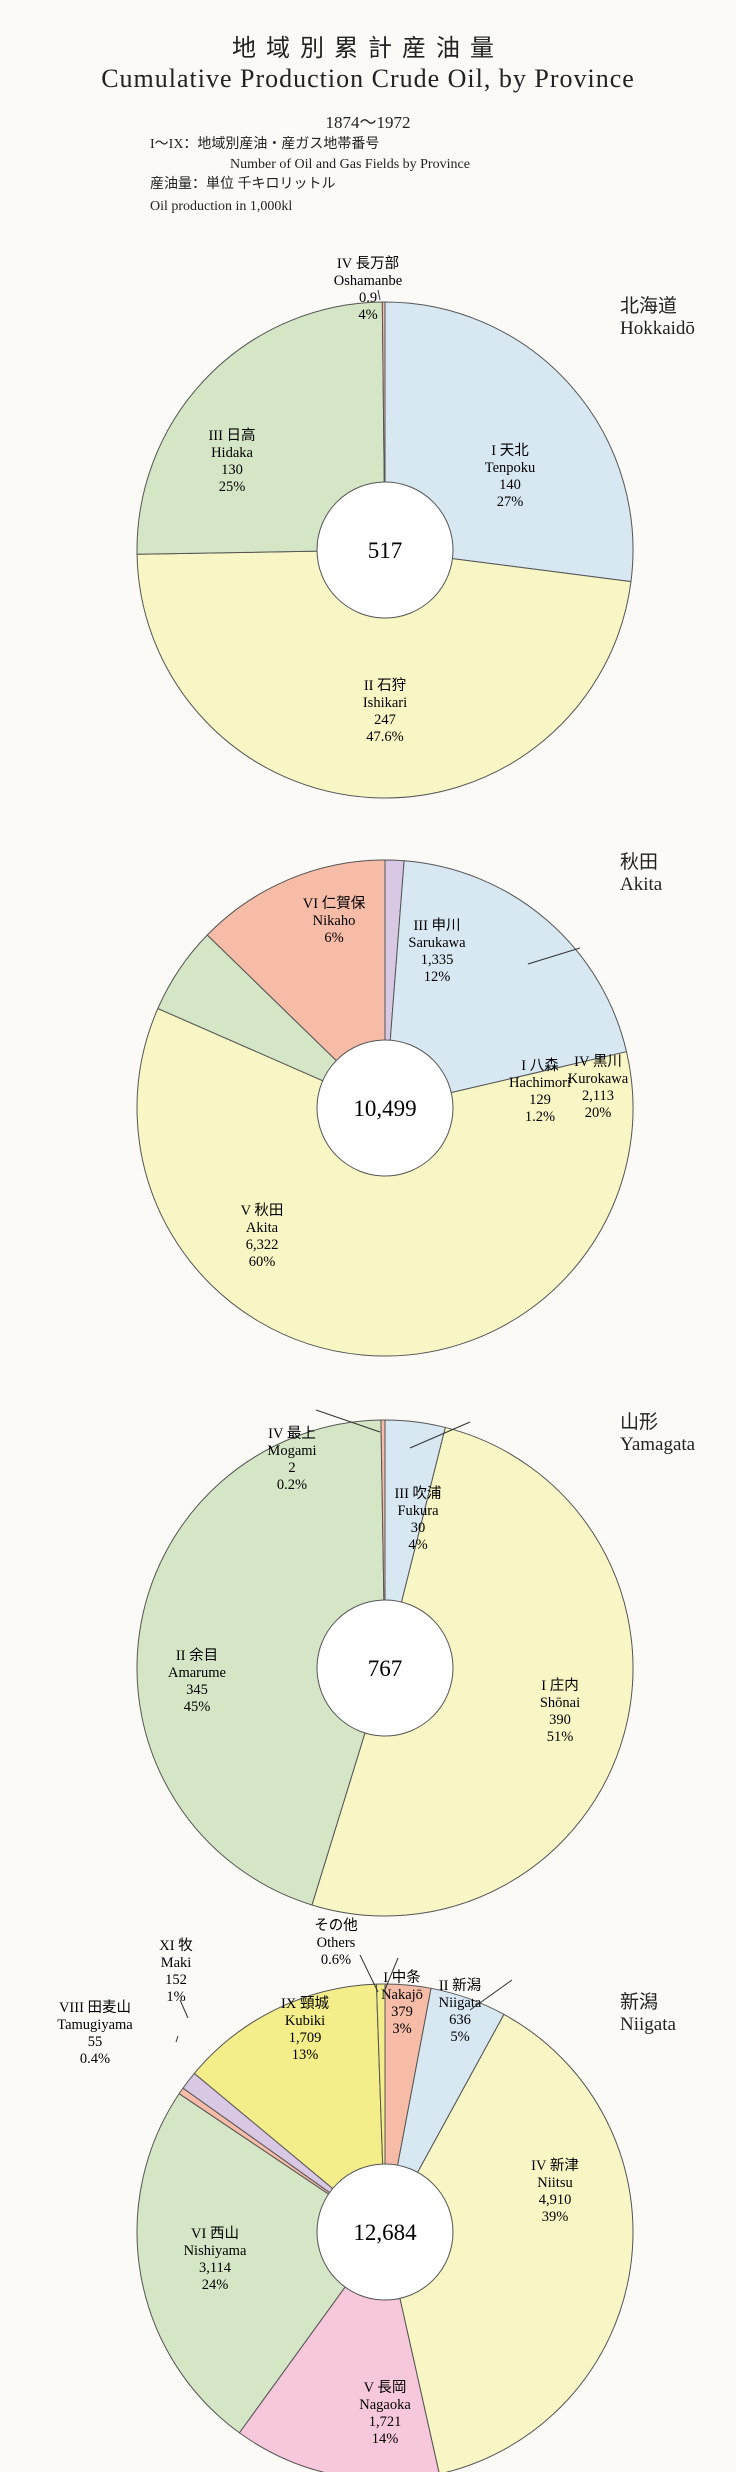 Image resolution: width=736 pixels, height=2472 pixels. I want to click on page-title-jp: 地域別累計産油量, so click(368, 49).